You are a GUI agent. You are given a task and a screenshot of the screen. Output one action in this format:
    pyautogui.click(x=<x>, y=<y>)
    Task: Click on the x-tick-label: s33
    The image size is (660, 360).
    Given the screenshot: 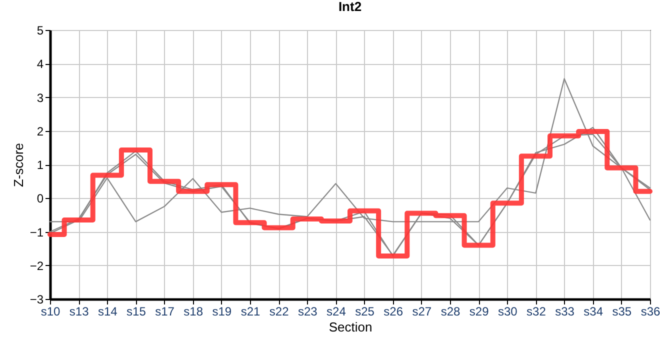 What is the action you would take?
    pyautogui.click(x=565, y=311)
    